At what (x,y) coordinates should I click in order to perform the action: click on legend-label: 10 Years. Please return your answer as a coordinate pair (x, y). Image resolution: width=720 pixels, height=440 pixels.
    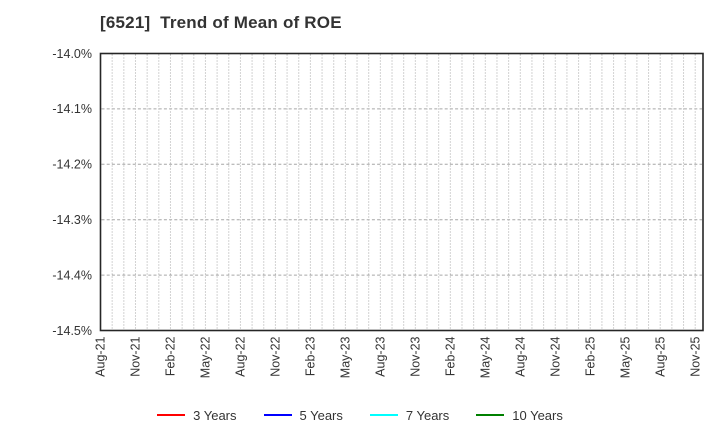
    Looking at the image, I should click on (537, 415).